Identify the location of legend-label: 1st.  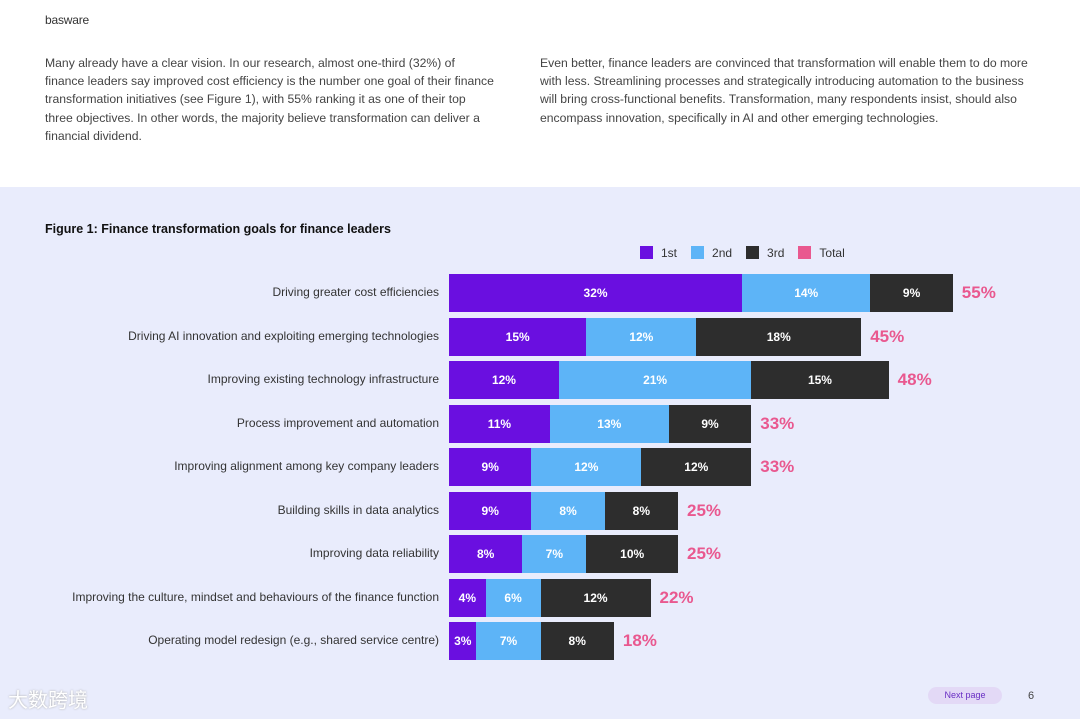
(669, 253).